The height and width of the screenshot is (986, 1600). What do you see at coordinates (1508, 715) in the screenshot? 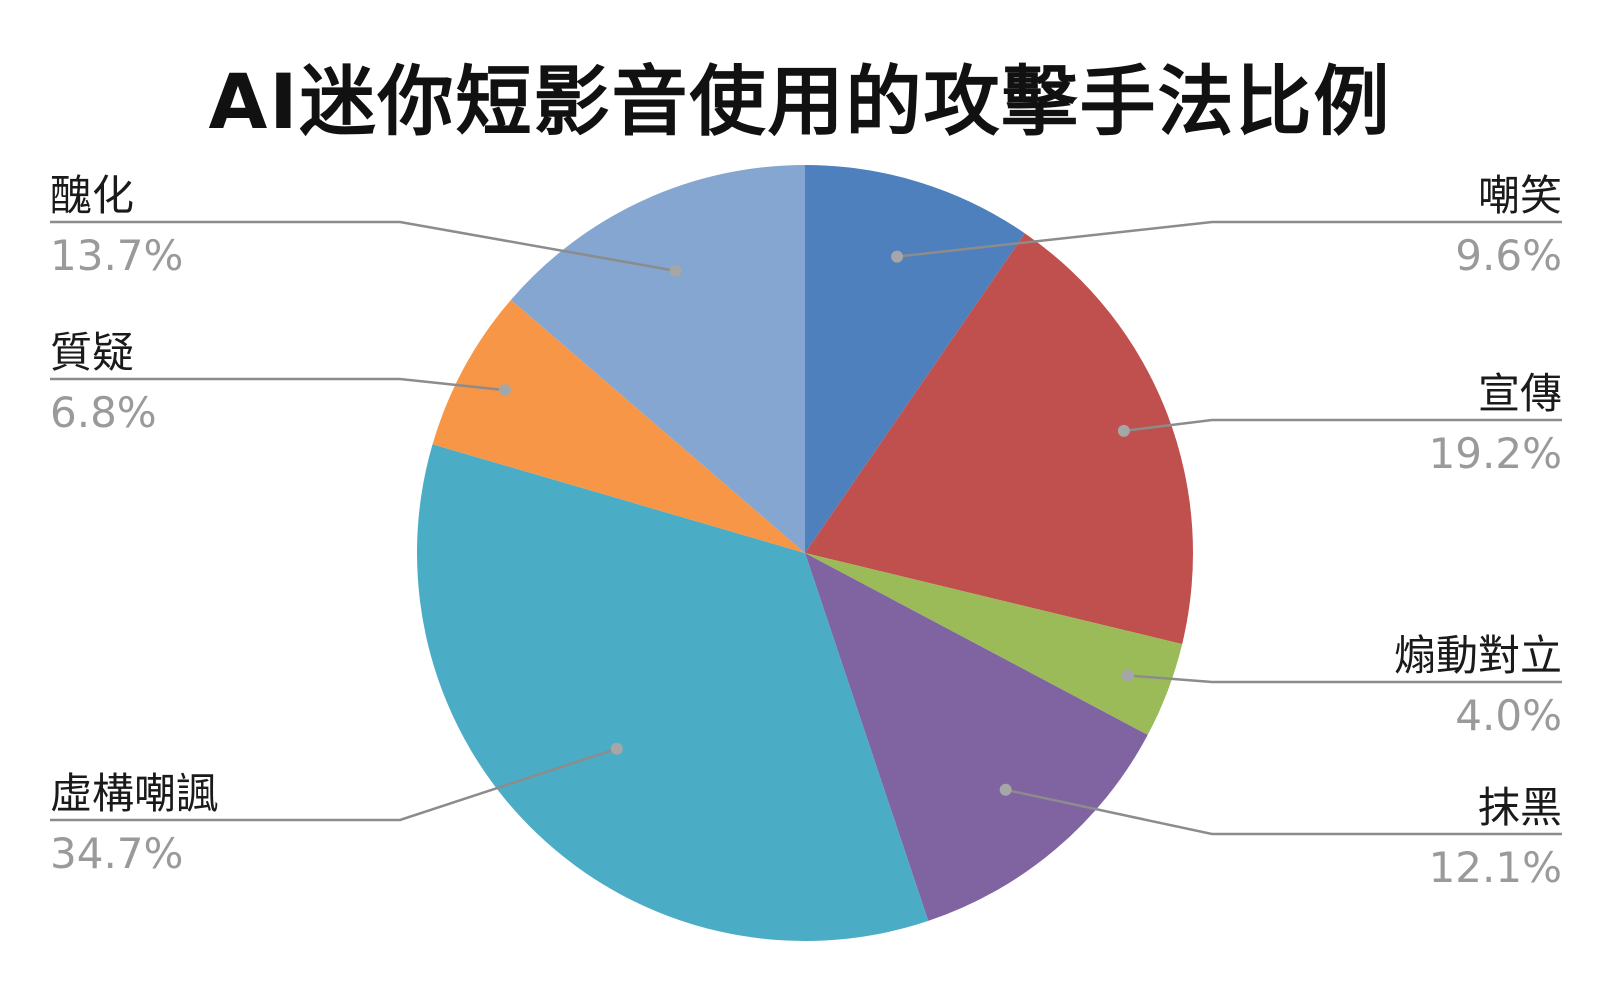
I see `slice-percent-2: 4.0%` at bounding box center [1508, 715].